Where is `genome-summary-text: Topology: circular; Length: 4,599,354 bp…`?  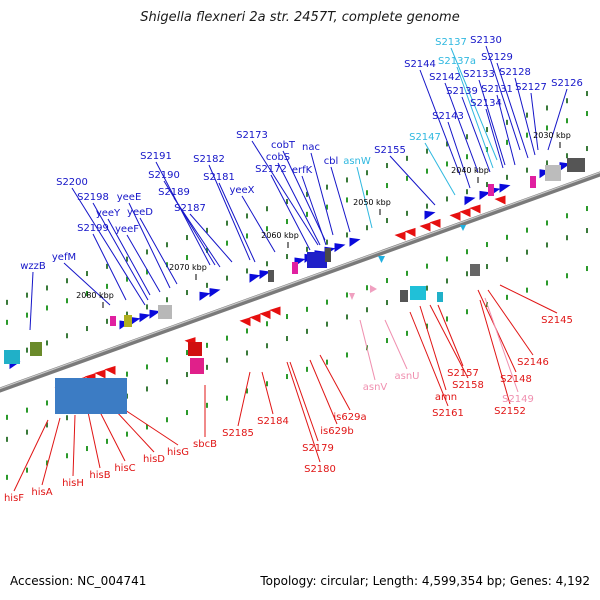 genome-summary-text: Topology: circular; Length: 4,599,354 bp… is located at coordinates (425, 581).